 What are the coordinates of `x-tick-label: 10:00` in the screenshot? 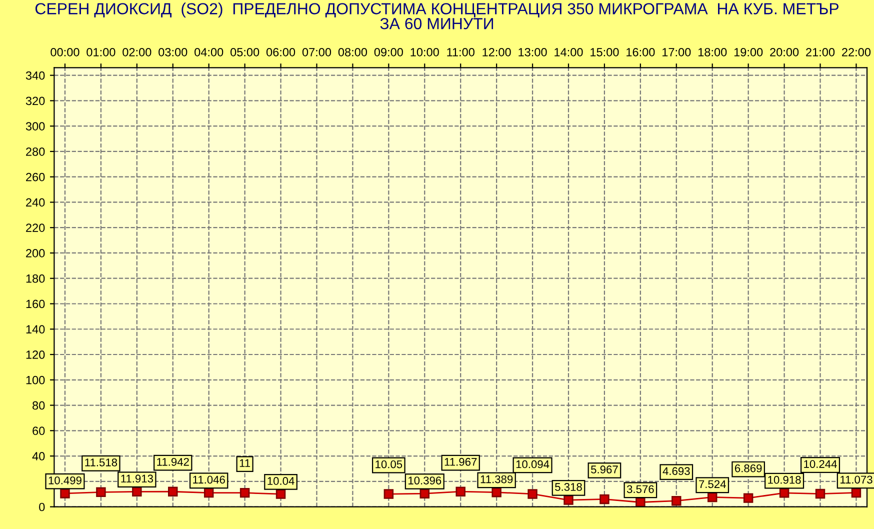 It's located at (424, 52).